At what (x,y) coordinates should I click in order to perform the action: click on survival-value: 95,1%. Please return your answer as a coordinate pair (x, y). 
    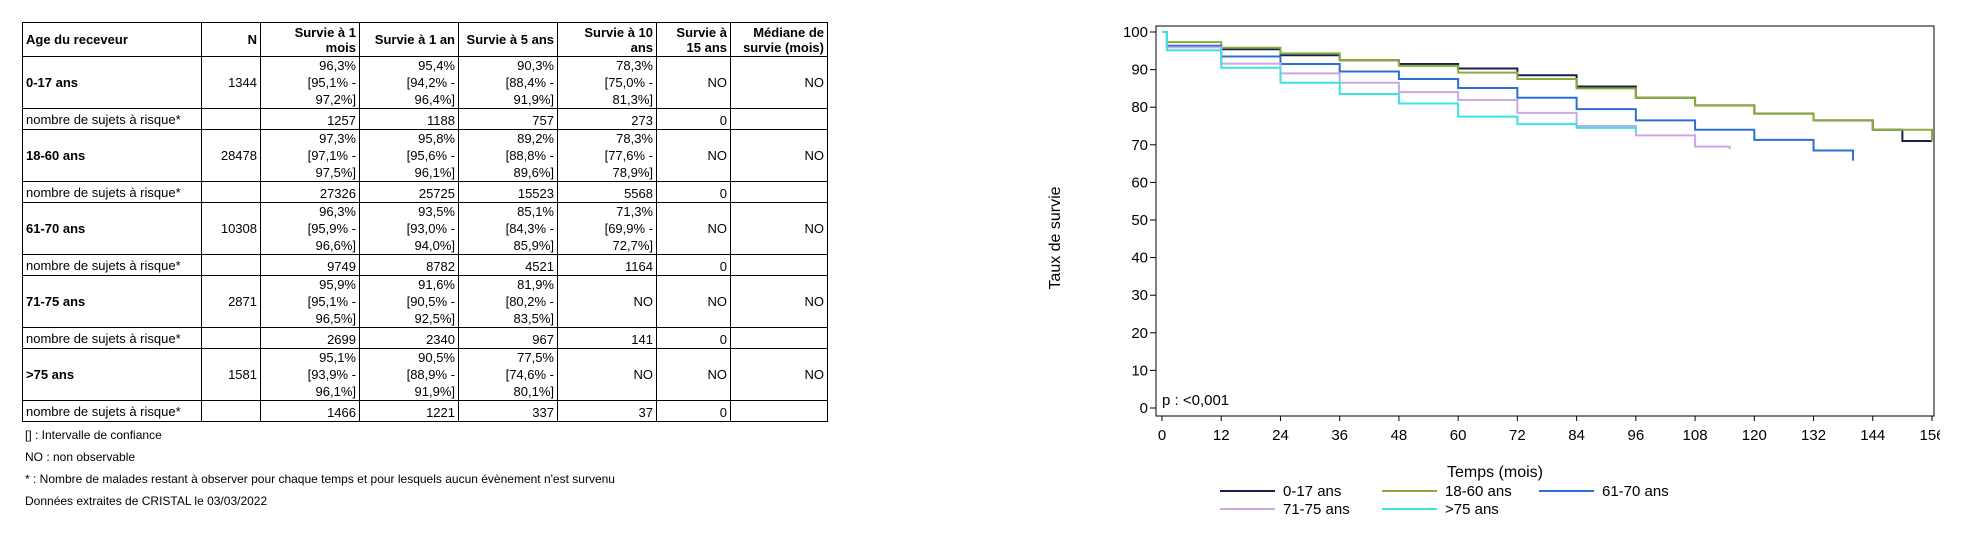
    Looking at the image, I should click on (337, 357).